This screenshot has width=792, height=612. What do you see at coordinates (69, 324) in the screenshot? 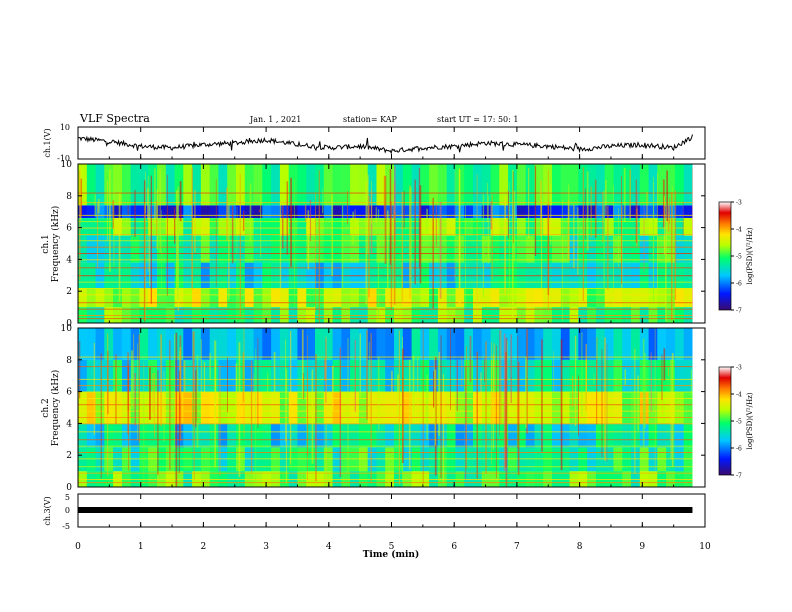
I see `y-tick-label: 0` at bounding box center [69, 324].